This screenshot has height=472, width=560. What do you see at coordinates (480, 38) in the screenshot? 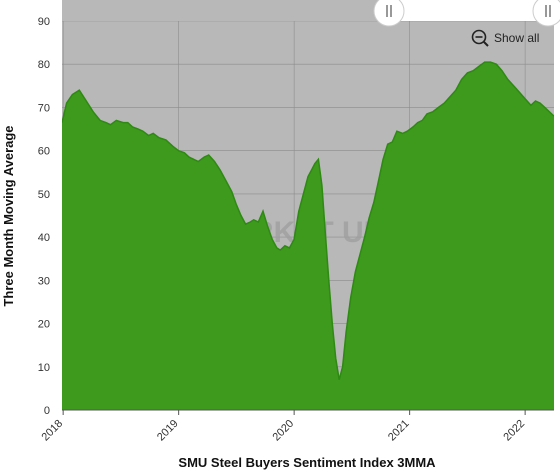
I see `zoom-out-icon` at bounding box center [480, 38].